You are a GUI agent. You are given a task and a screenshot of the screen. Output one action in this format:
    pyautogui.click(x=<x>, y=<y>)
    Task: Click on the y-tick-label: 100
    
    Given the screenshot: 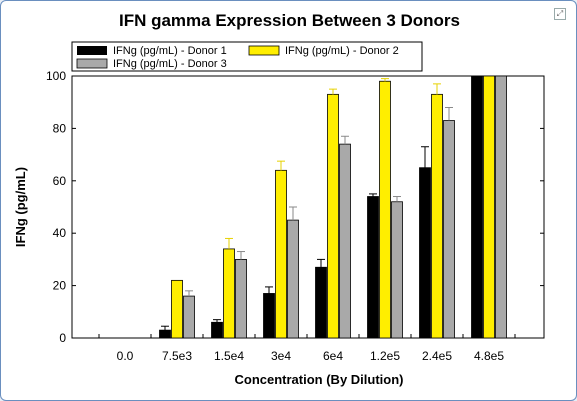 What is the action you would take?
    pyautogui.click(x=56, y=76)
    